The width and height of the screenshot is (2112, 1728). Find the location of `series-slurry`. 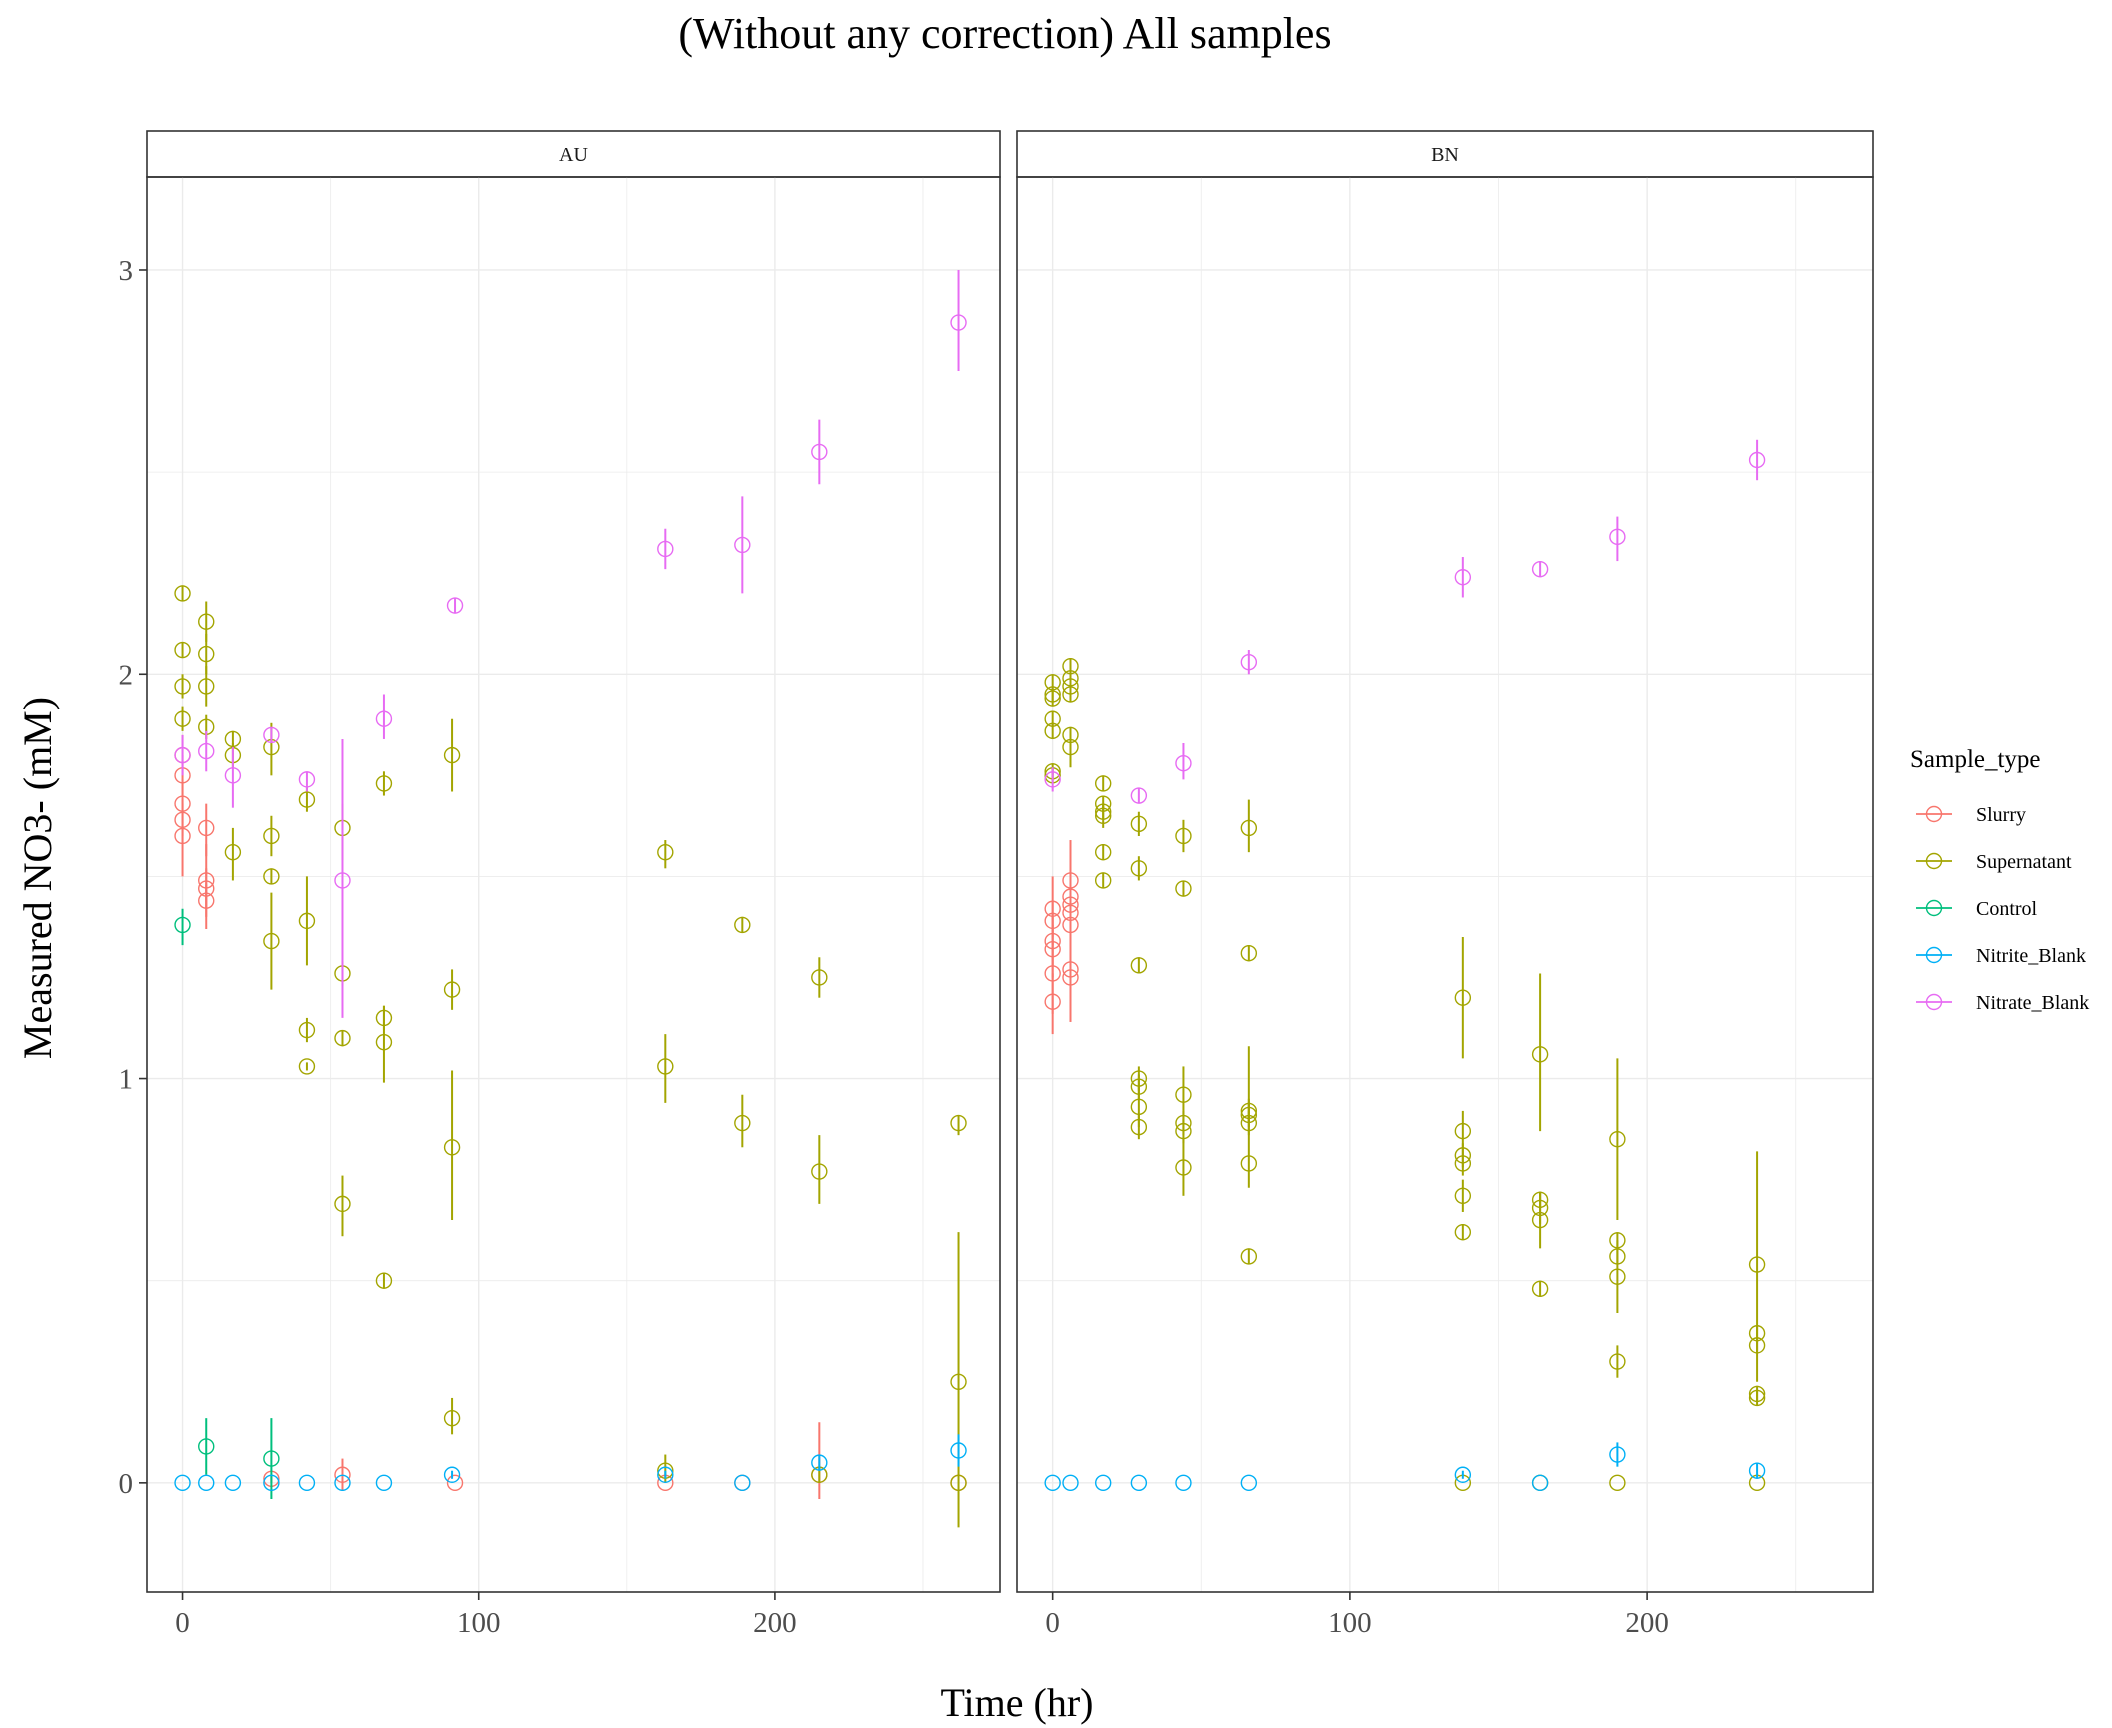

series-slurry is located at coordinates (1061, 937).